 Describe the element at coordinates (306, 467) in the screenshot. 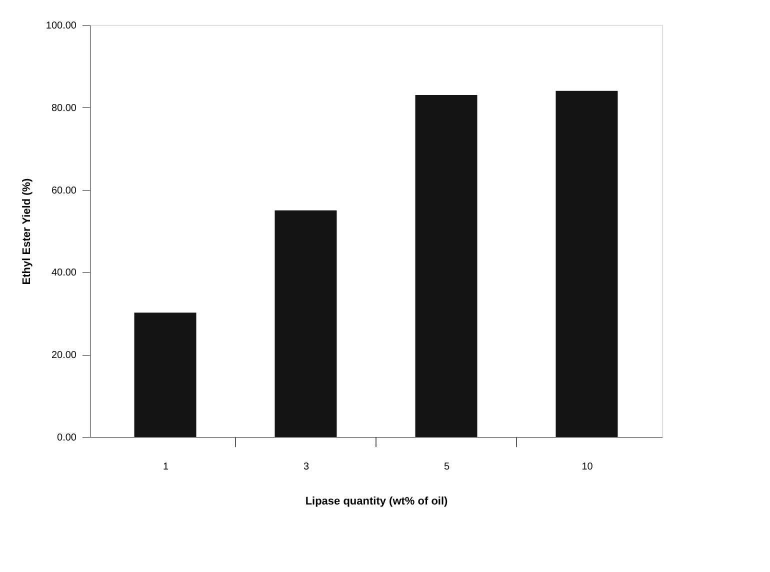

I see `x-tick-label: 3` at that location.